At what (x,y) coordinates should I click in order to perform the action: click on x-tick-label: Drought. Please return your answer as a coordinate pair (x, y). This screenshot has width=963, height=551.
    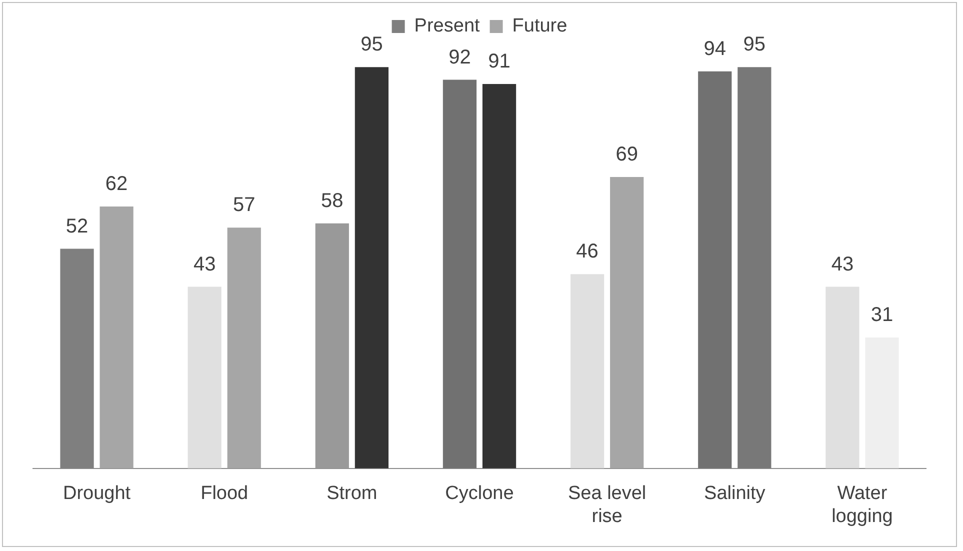
    Looking at the image, I should click on (97, 493).